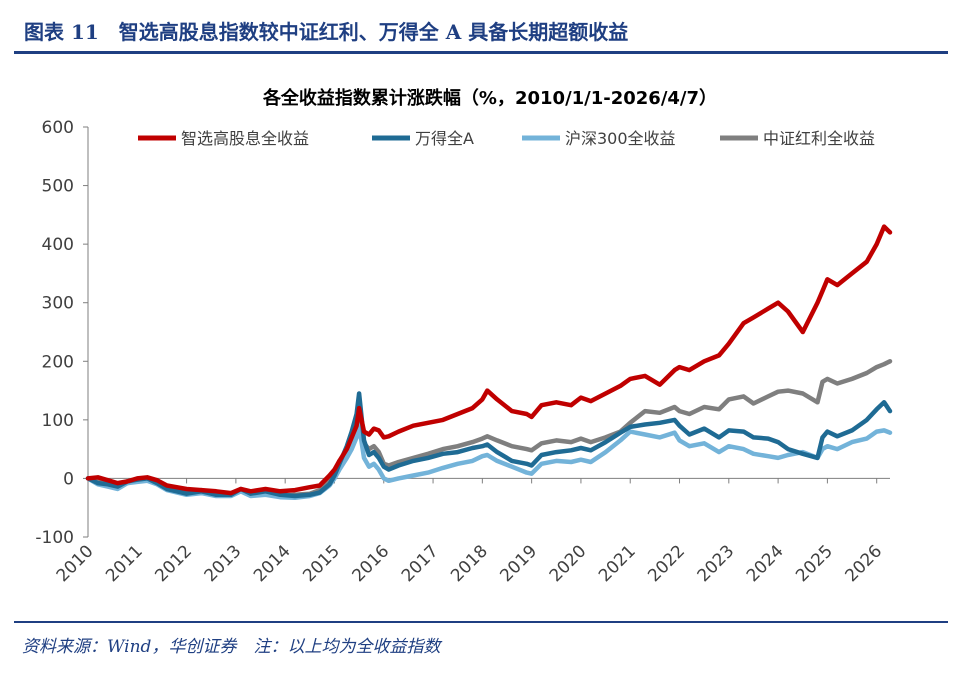  What do you see at coordinates (518, 563) in the screenshot?
I see `x-tick-label: 2019` at bounding box center [518, 563].